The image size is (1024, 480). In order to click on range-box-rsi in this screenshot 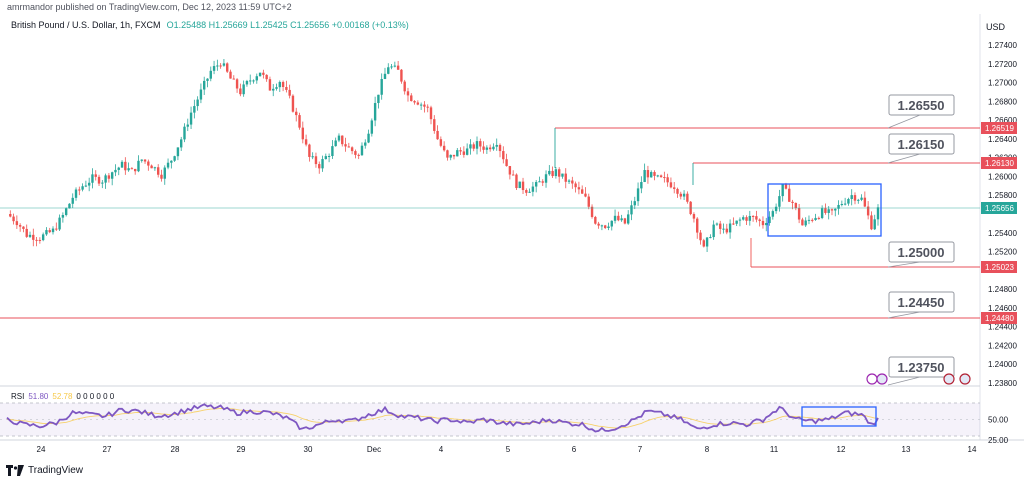, I will do `click(839, 416)`.